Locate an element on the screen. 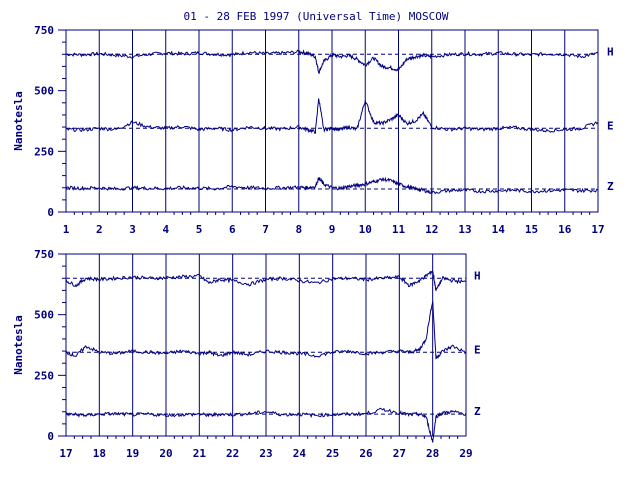 The image size is (640, 484). x-tick-label: 10 is located at coordinates (365, 229).